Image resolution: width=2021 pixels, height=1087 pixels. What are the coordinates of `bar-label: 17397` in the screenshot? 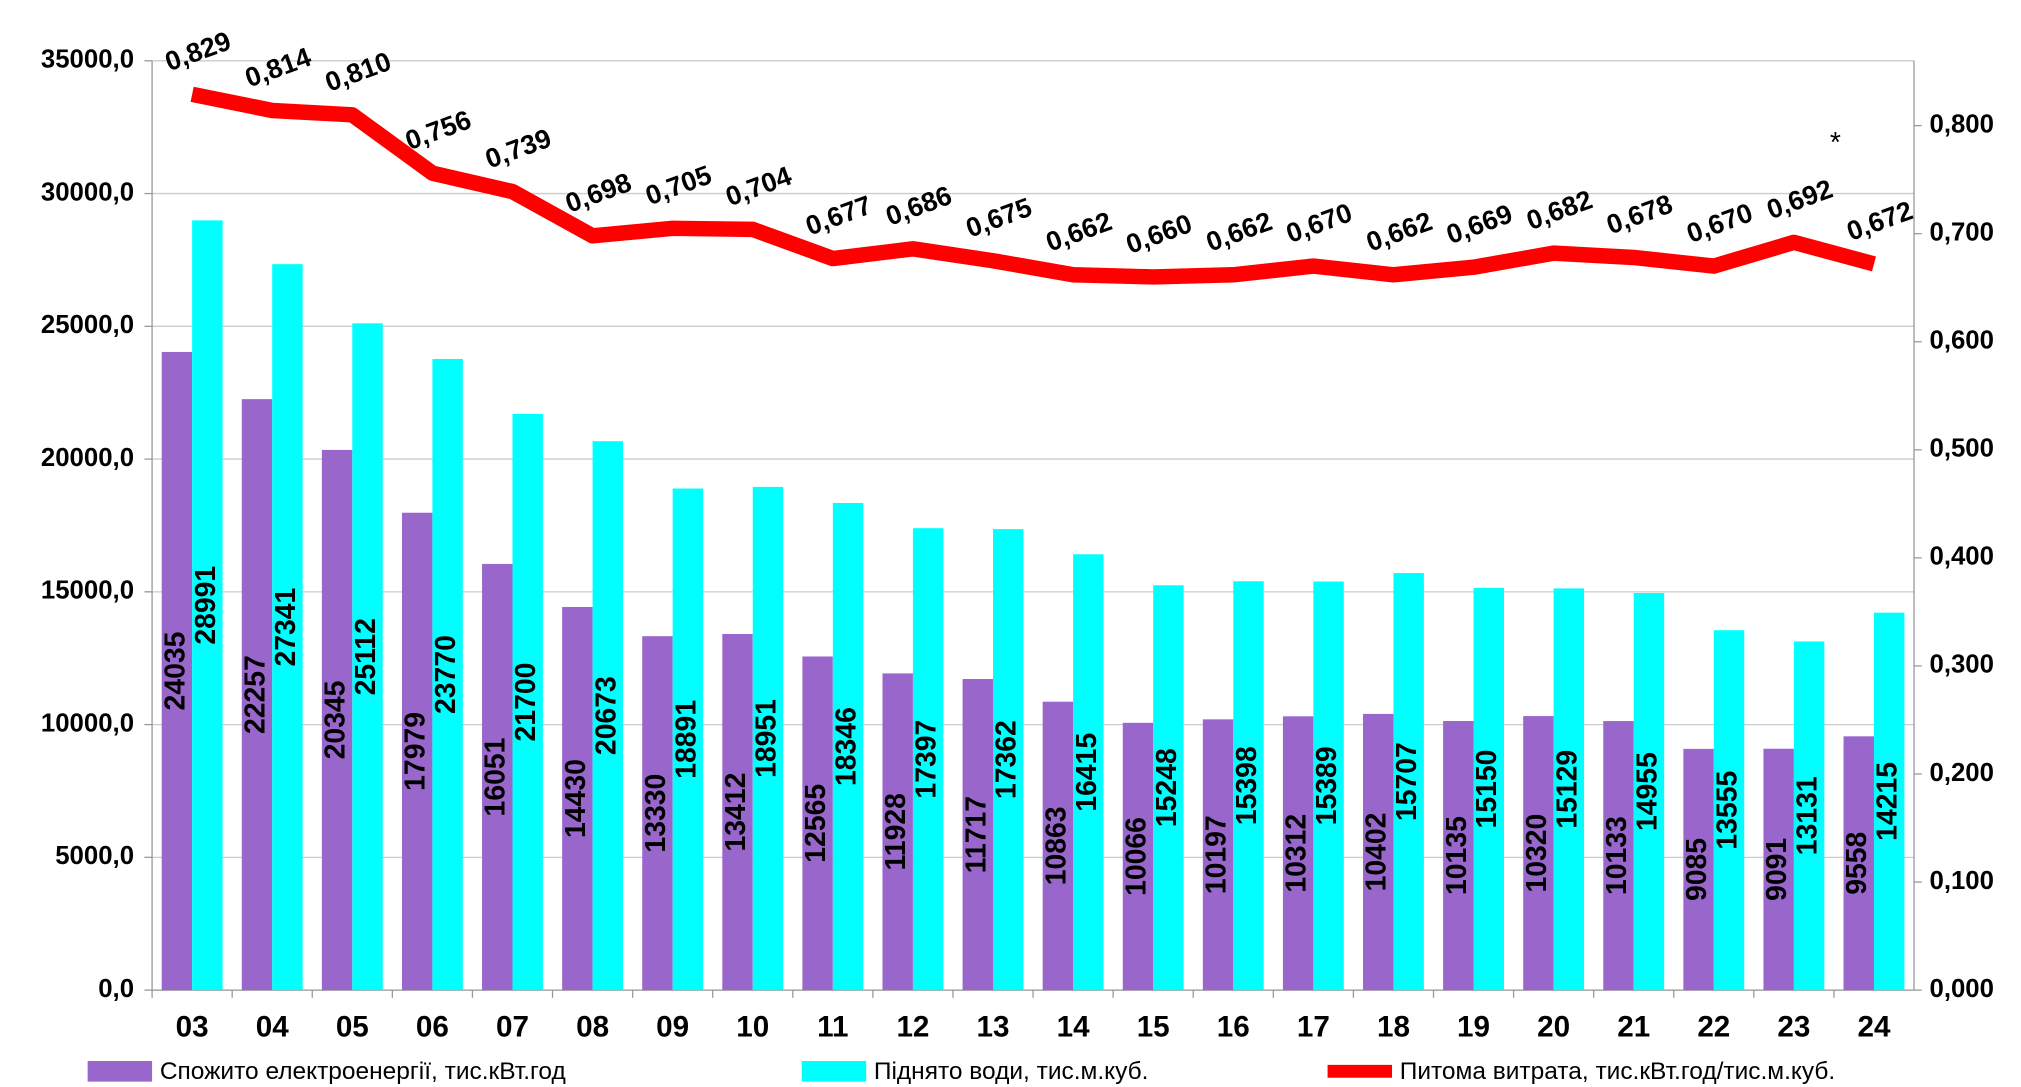 It's located at (927, 759).